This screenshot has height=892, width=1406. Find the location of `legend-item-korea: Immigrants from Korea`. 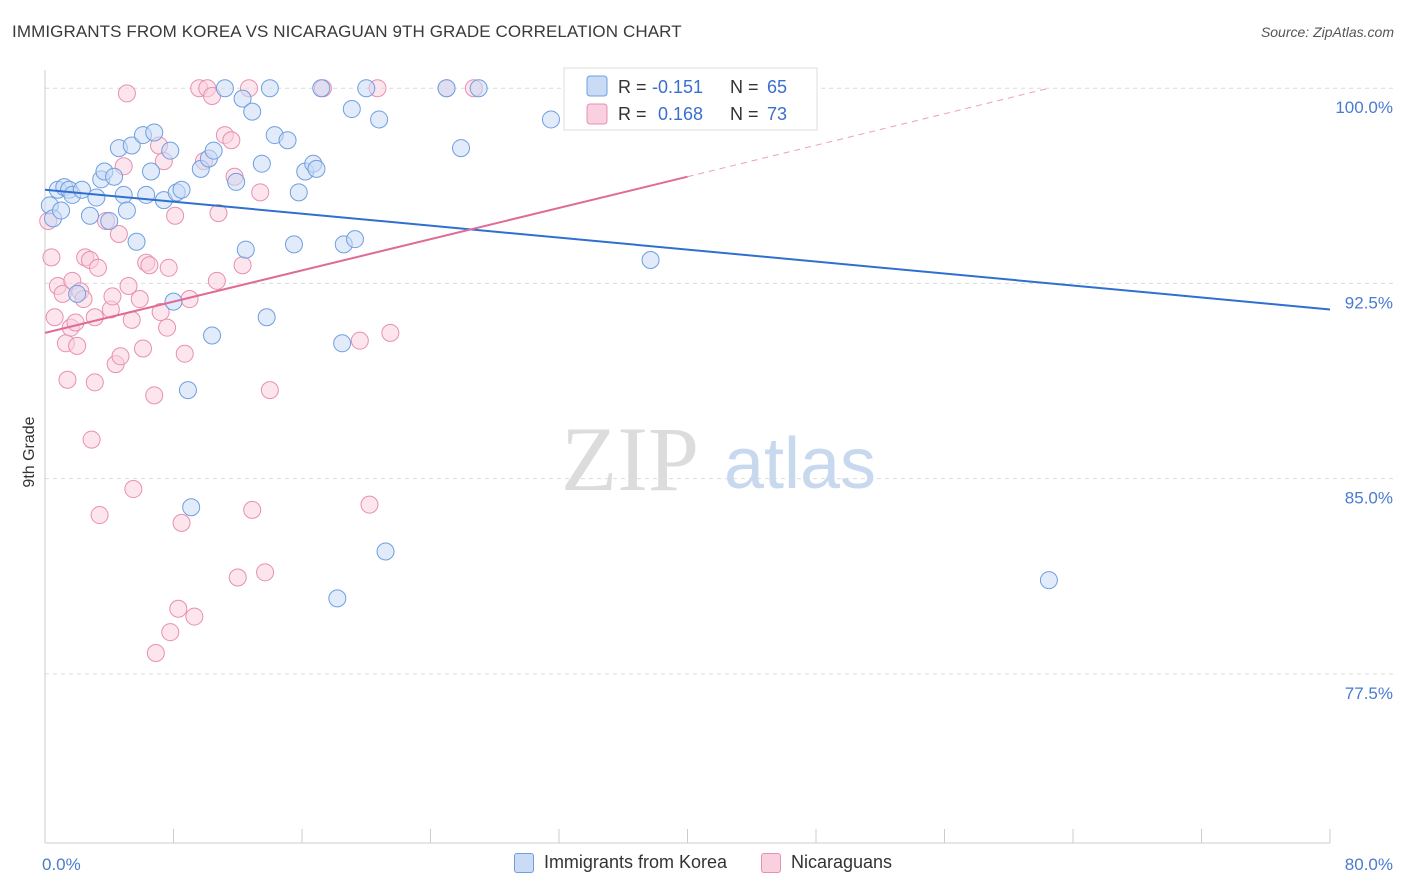

legend-item-korea: Immigrants from Korea is located at coordinates (620, 862).